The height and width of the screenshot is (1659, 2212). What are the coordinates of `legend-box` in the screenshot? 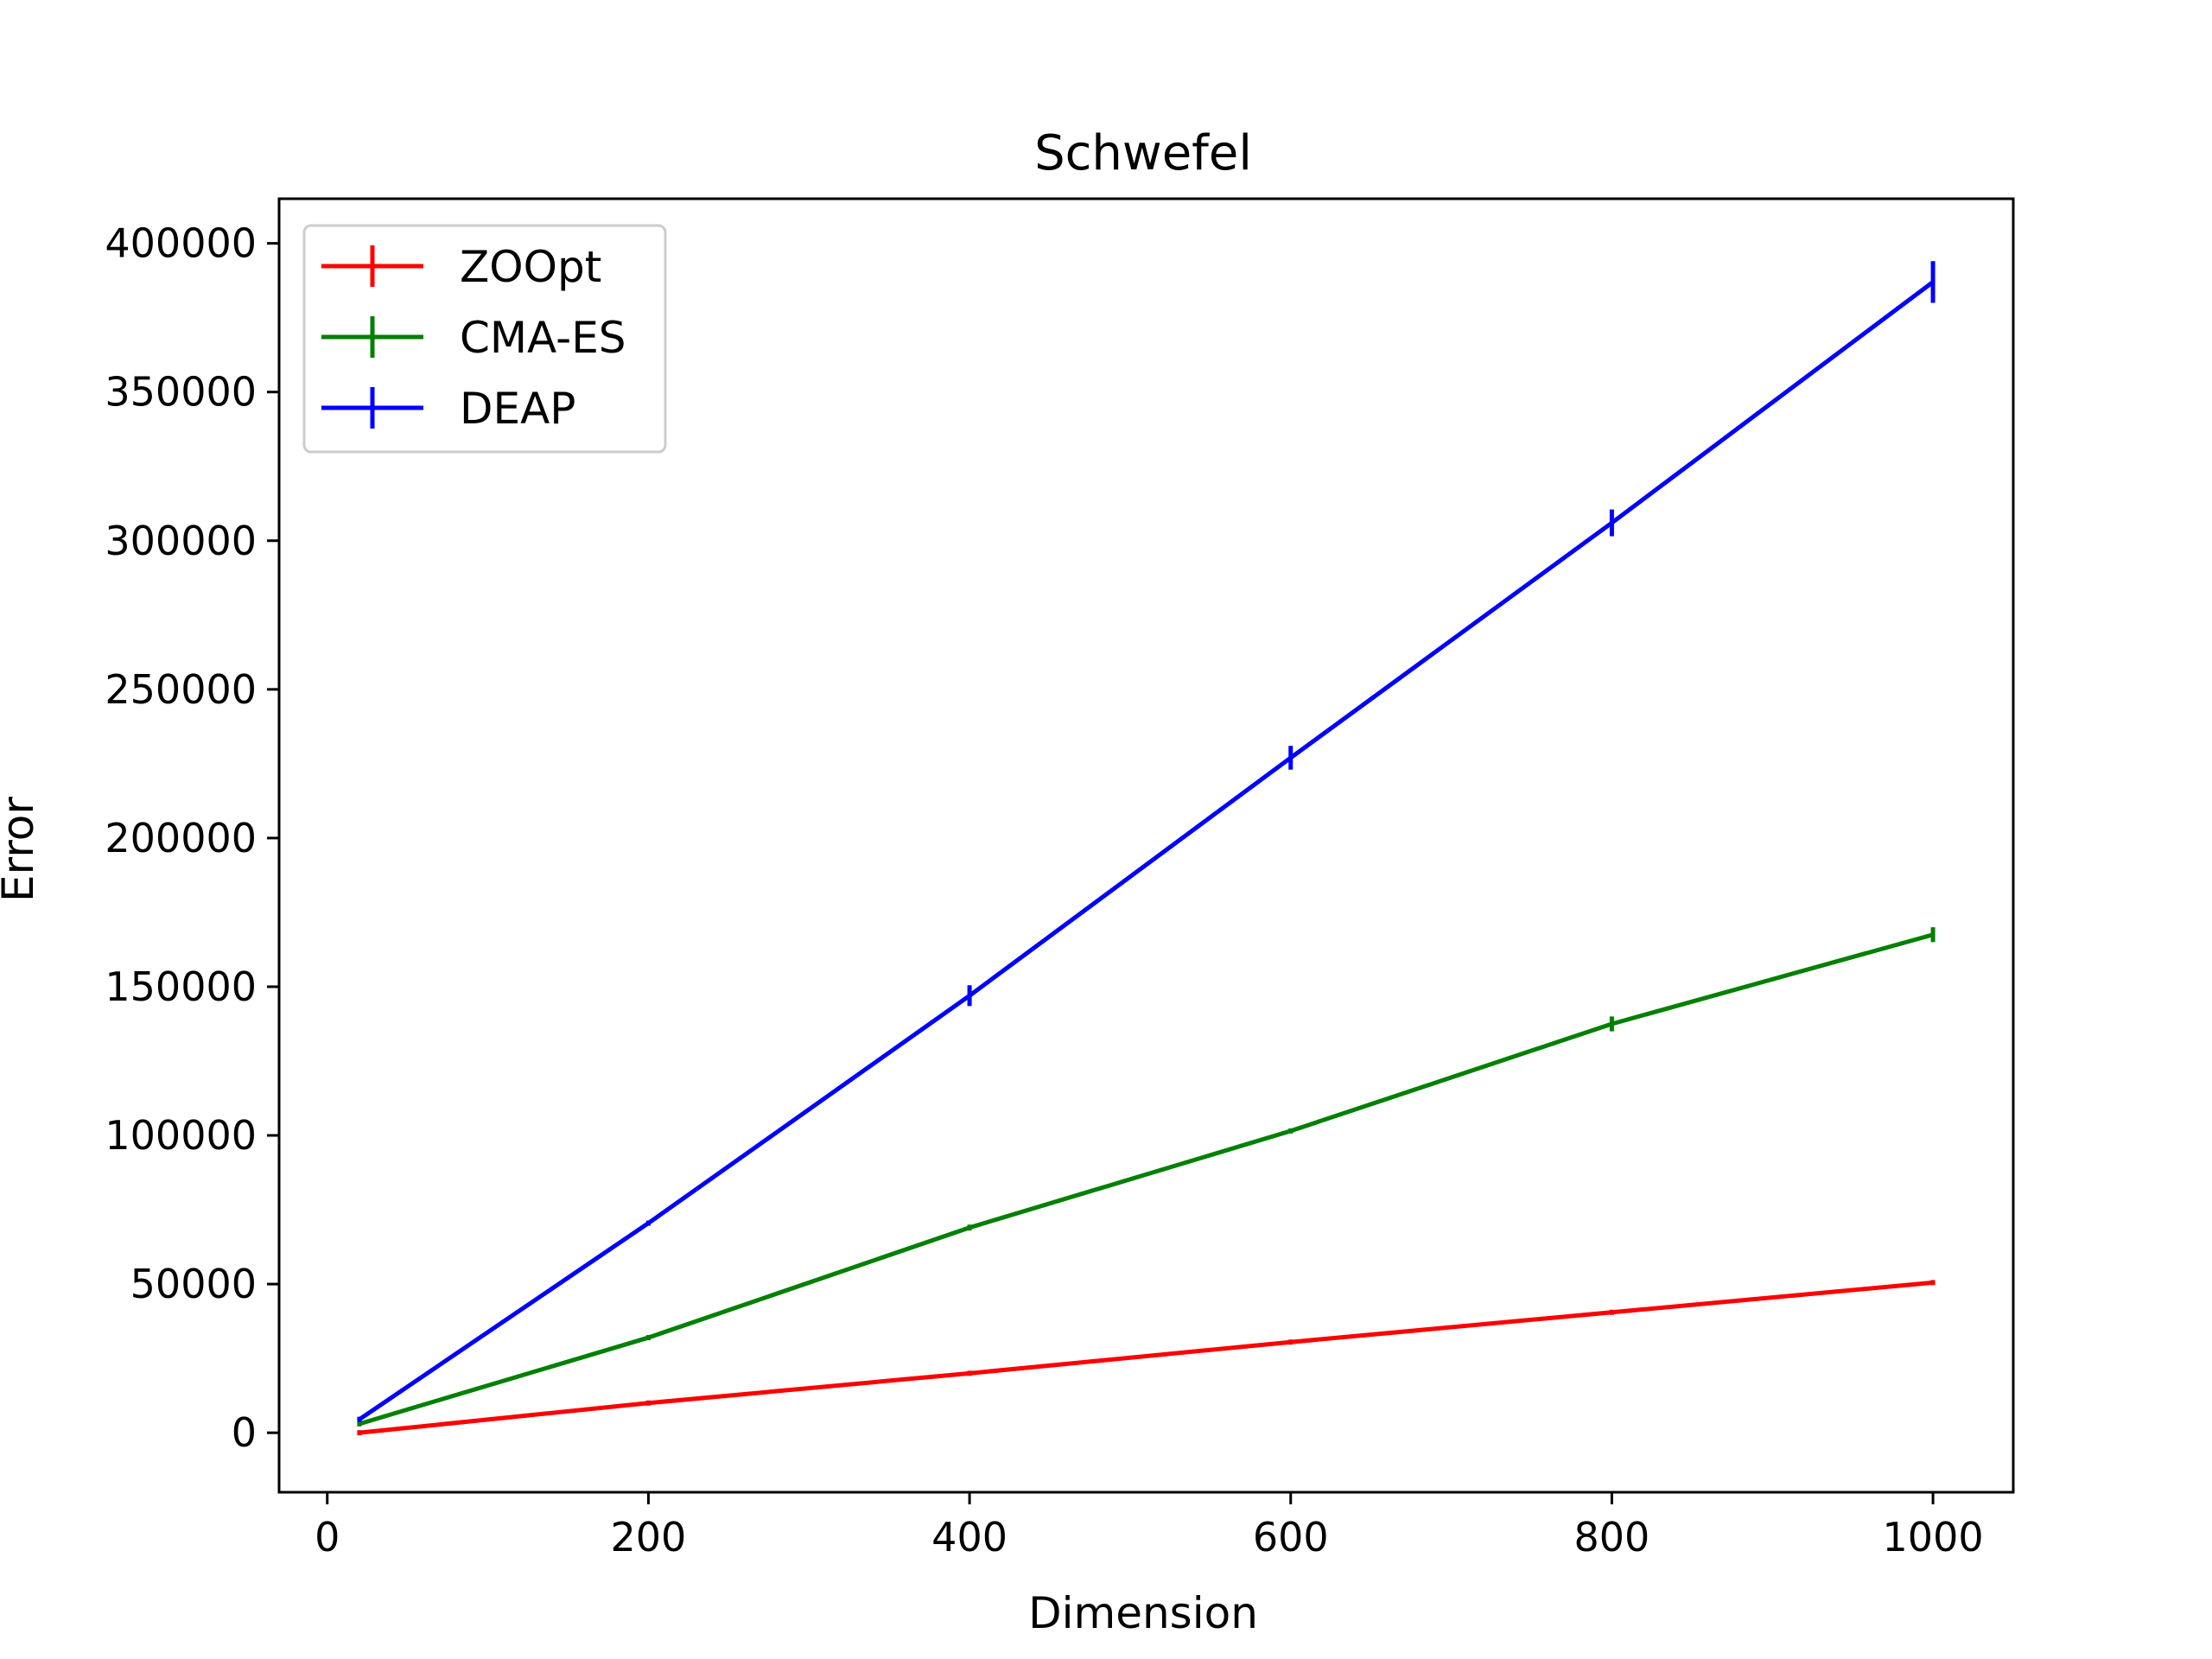 It's located at (484, 339).